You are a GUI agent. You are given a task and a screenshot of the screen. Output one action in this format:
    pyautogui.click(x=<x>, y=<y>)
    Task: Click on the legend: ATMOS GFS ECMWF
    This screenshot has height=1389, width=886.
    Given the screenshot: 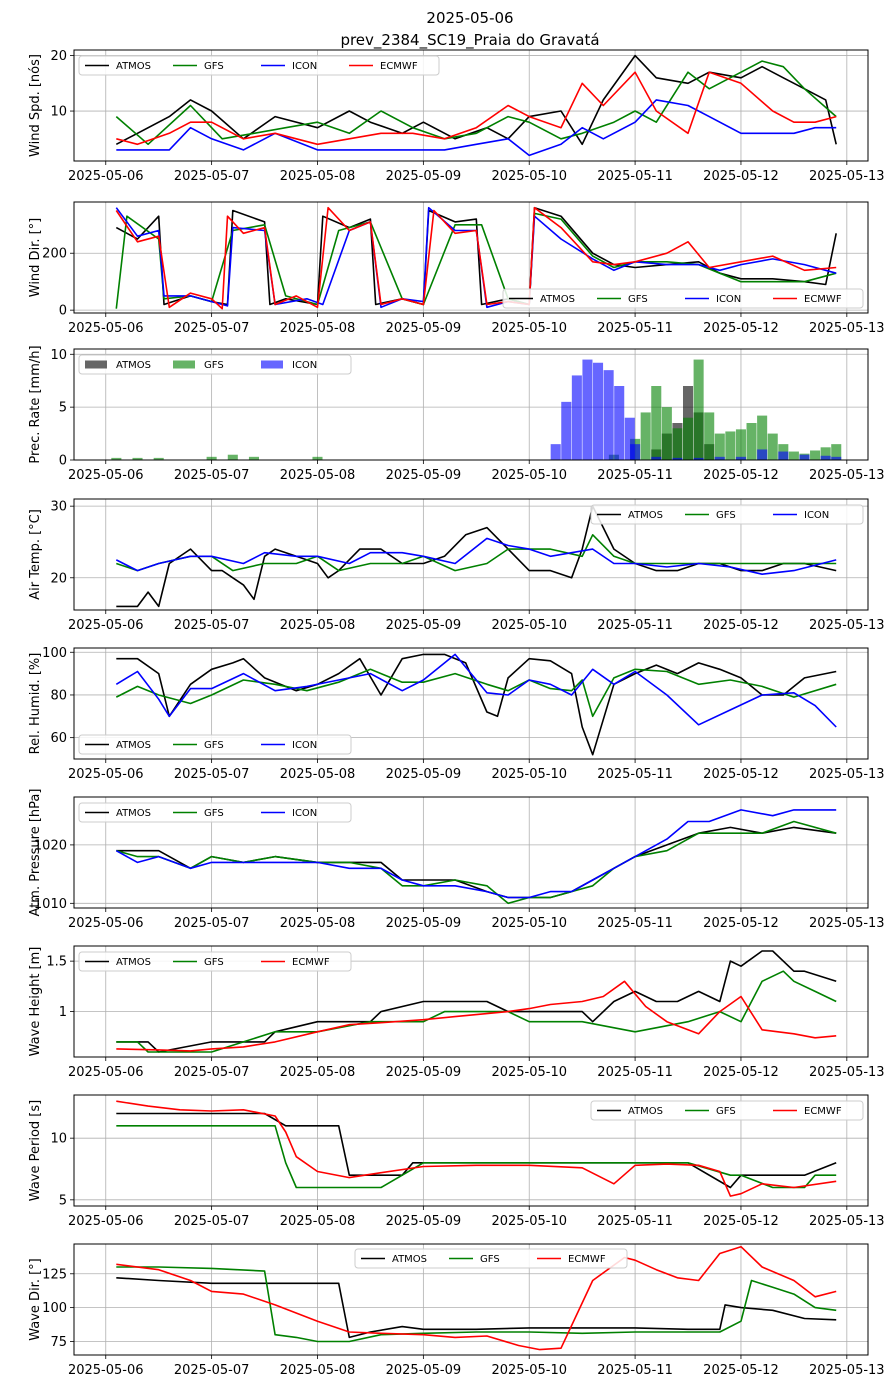 What is the action you would take?
    pyautogui.click(x=491, y=1258)
    